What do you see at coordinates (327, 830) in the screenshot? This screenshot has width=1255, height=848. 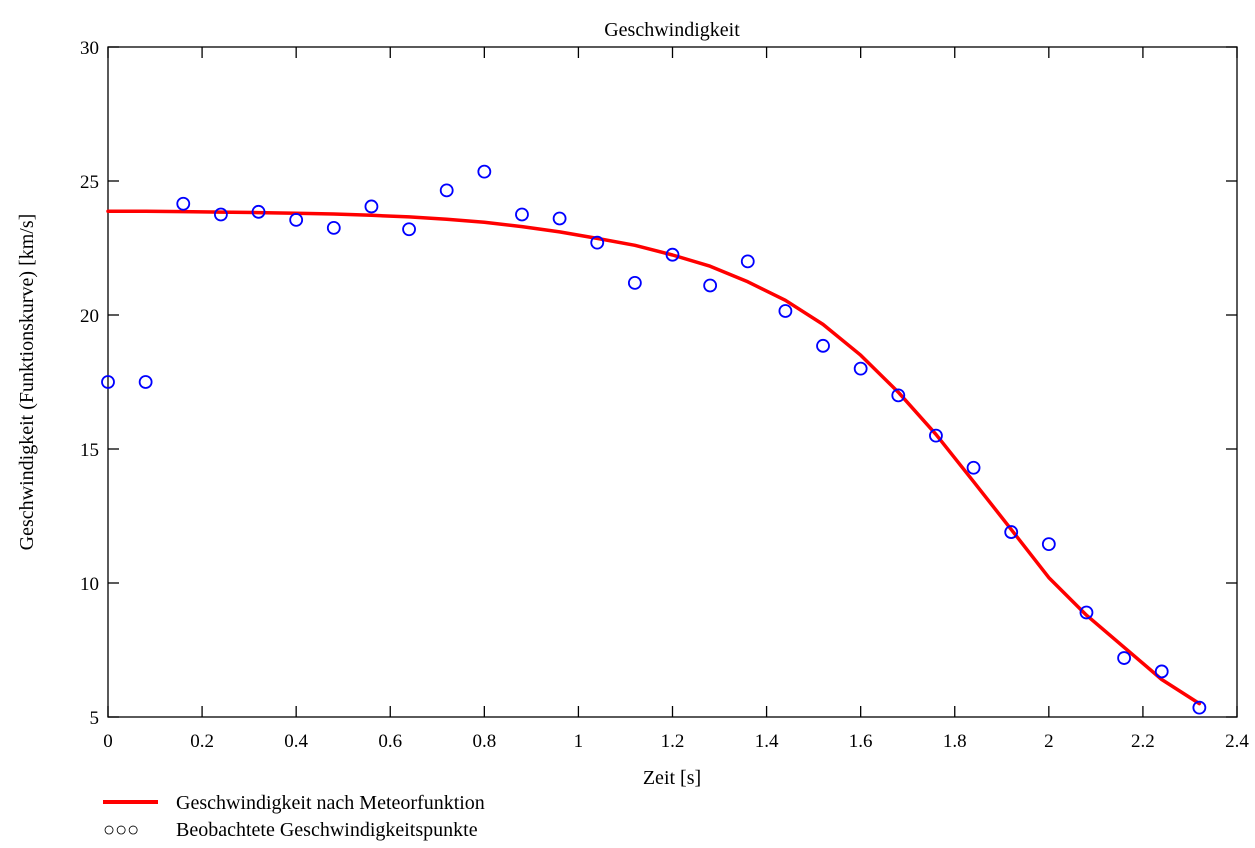 I see `legend-label: Beobachtete Geschwindigkeitspunkte` at bounding box center [327, 830].